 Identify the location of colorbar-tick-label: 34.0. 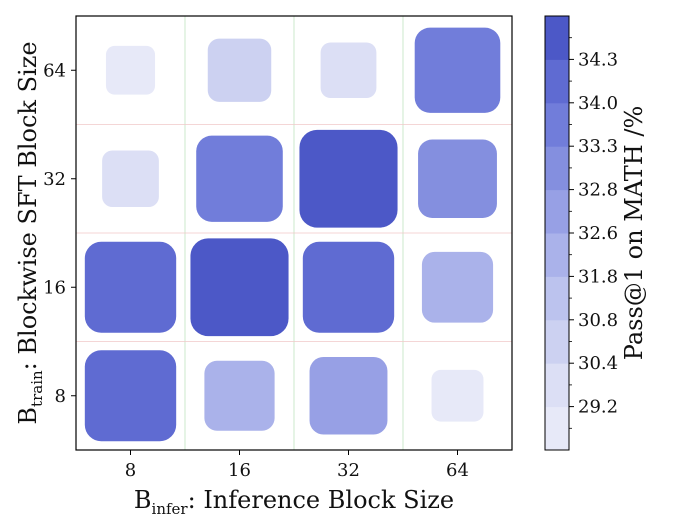
(598, 103).